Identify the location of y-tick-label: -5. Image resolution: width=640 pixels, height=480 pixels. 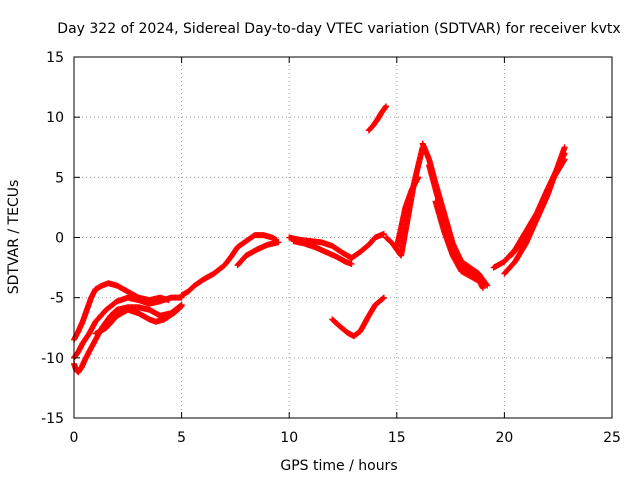
(57, 299).